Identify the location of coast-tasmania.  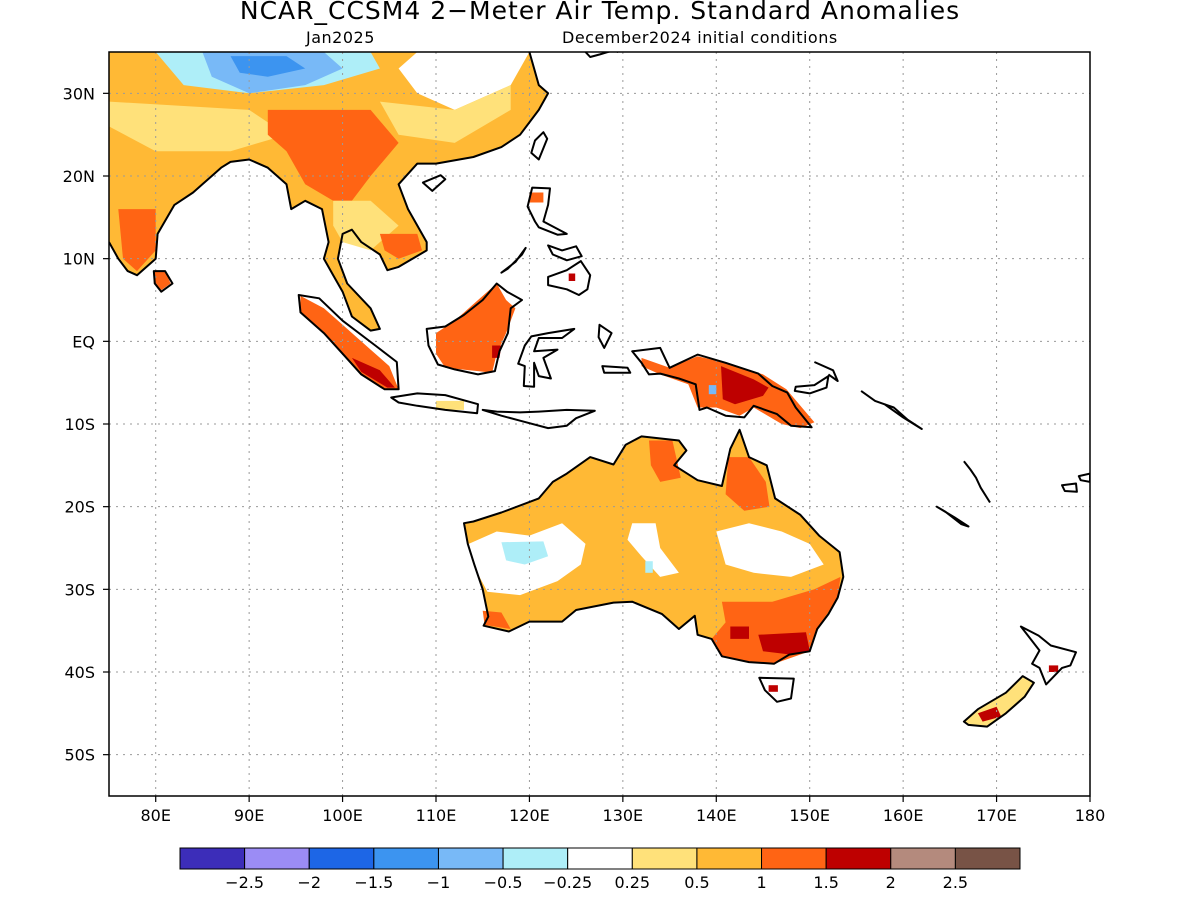
(776, 689).